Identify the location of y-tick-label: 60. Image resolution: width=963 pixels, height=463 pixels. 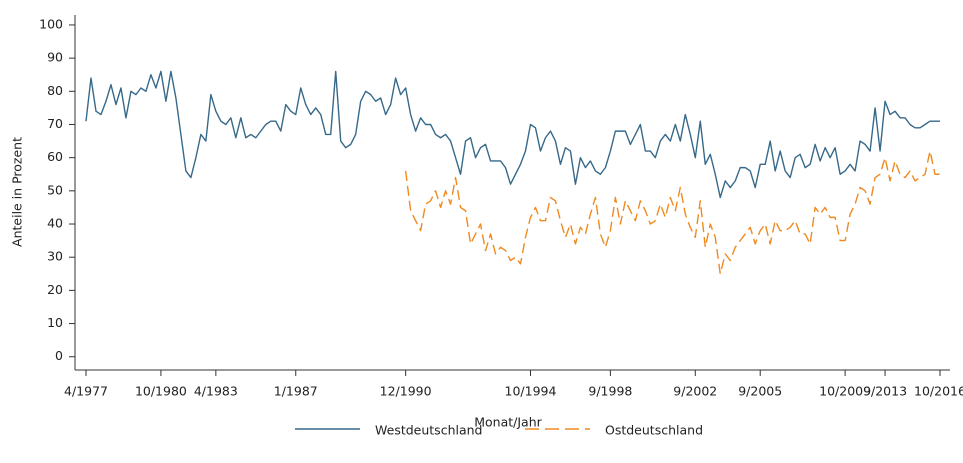
(55, 156).